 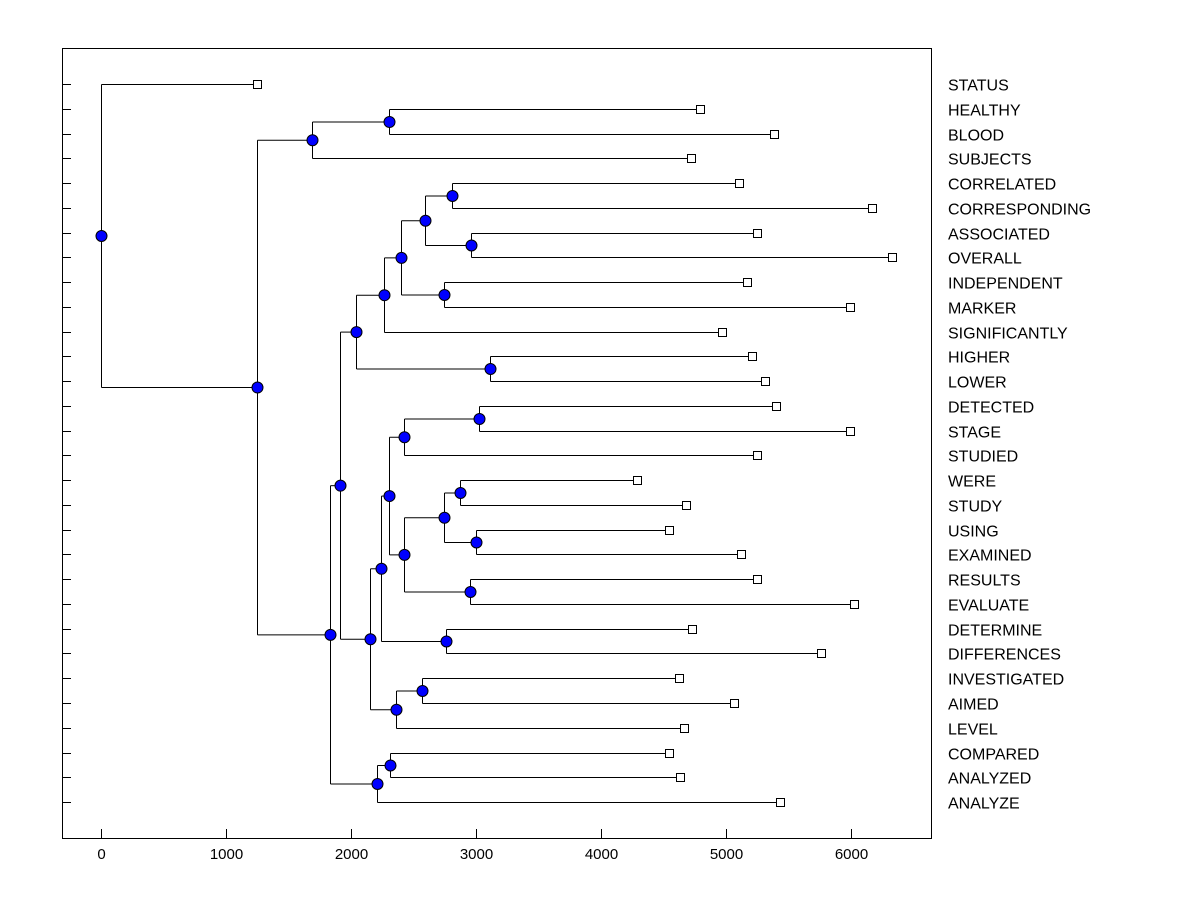 I want to click on leaf-label: CORRELATED, so click(x=1002, y=185).